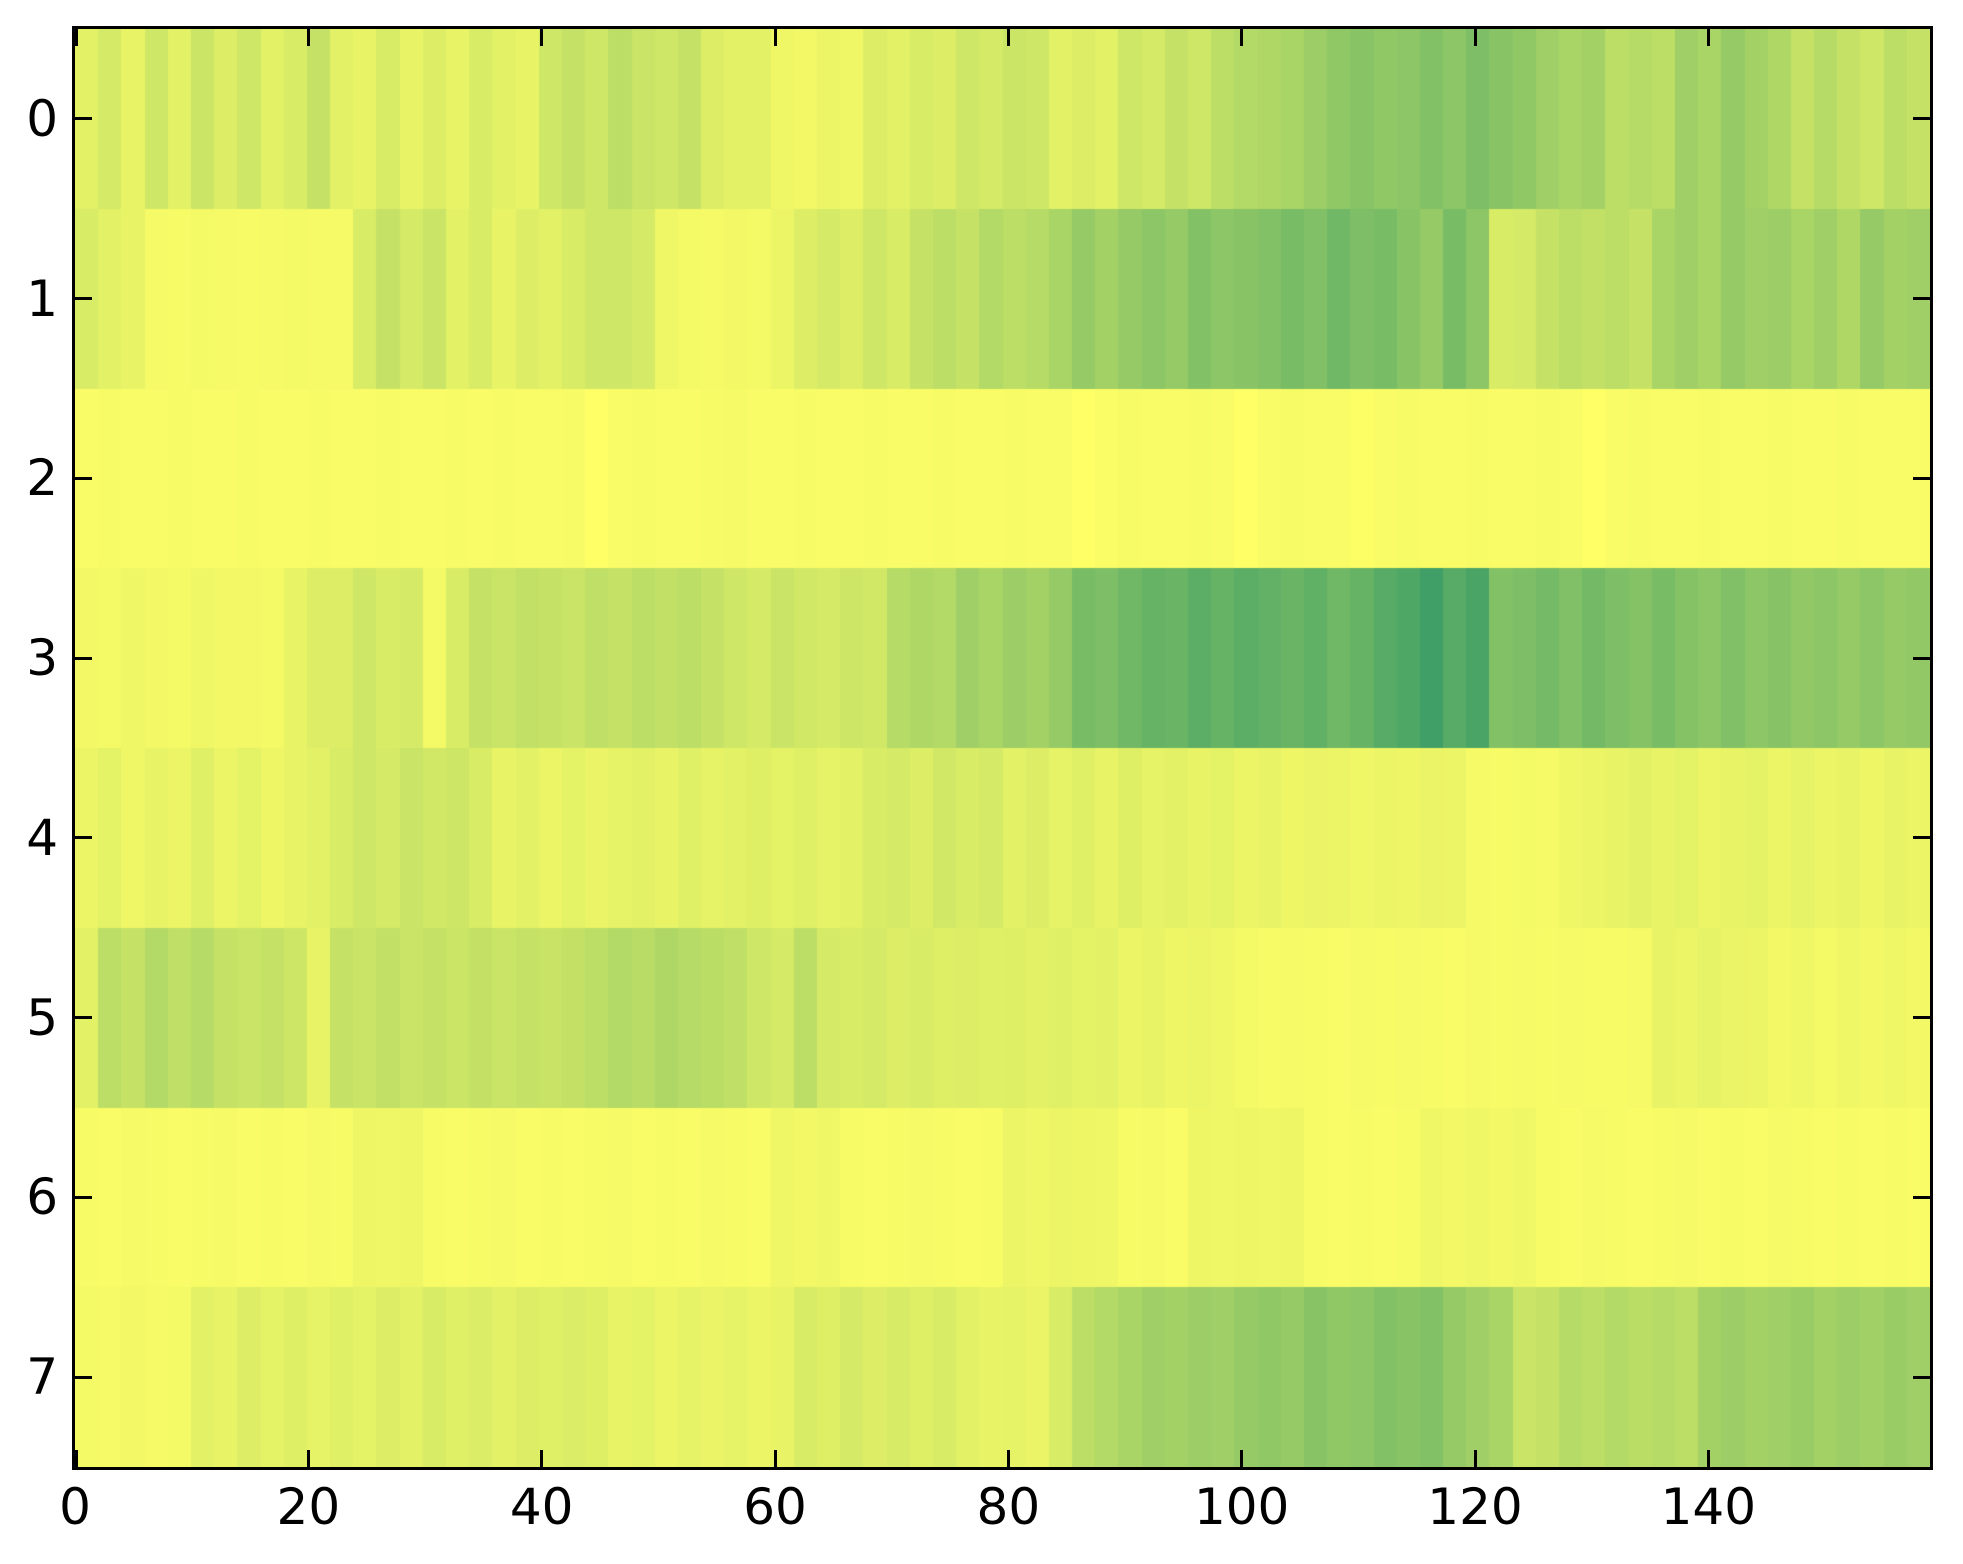 Image resolution: width=1963 pixels, height=1564 pixels. What do you see at coordinates (75, 1507) in the screenshot?
I see `x-tick-label: 0` at bounding box center [75, 1507].